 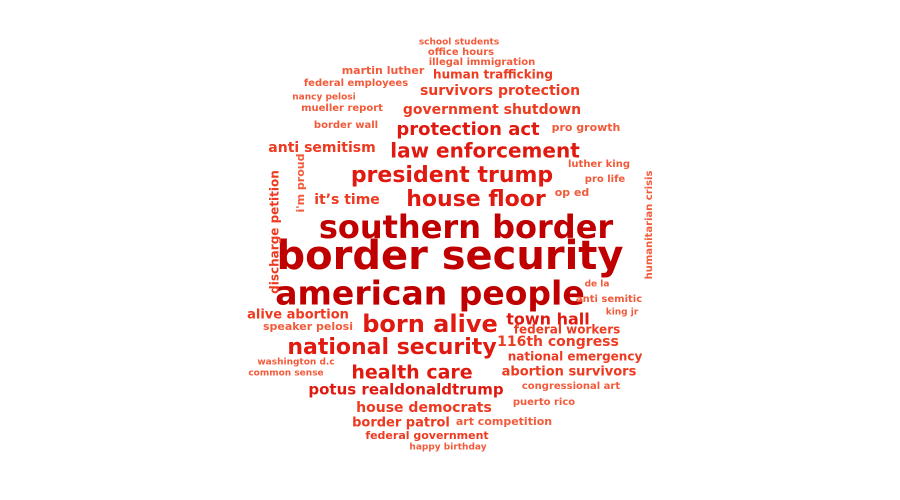 I want to click on word-op-ed: op ed, so click(x=572, y=192).